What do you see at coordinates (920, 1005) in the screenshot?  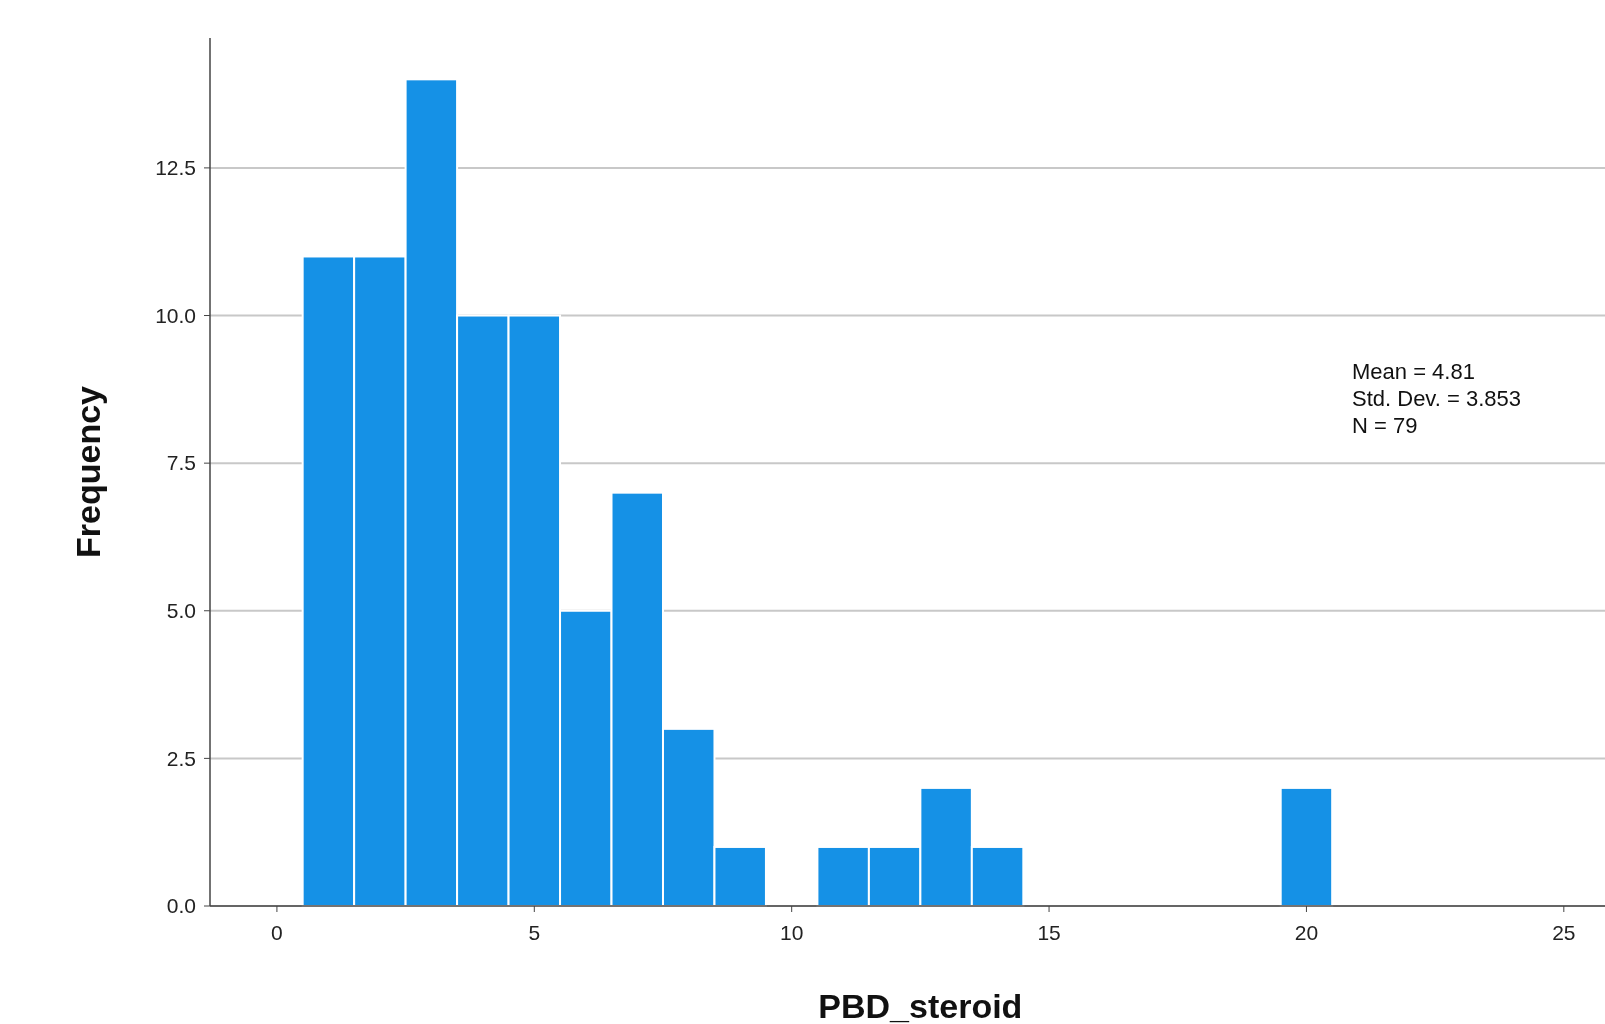 I see `x-axis-title: PBD_steroid` at bounding box center [920, 1005].